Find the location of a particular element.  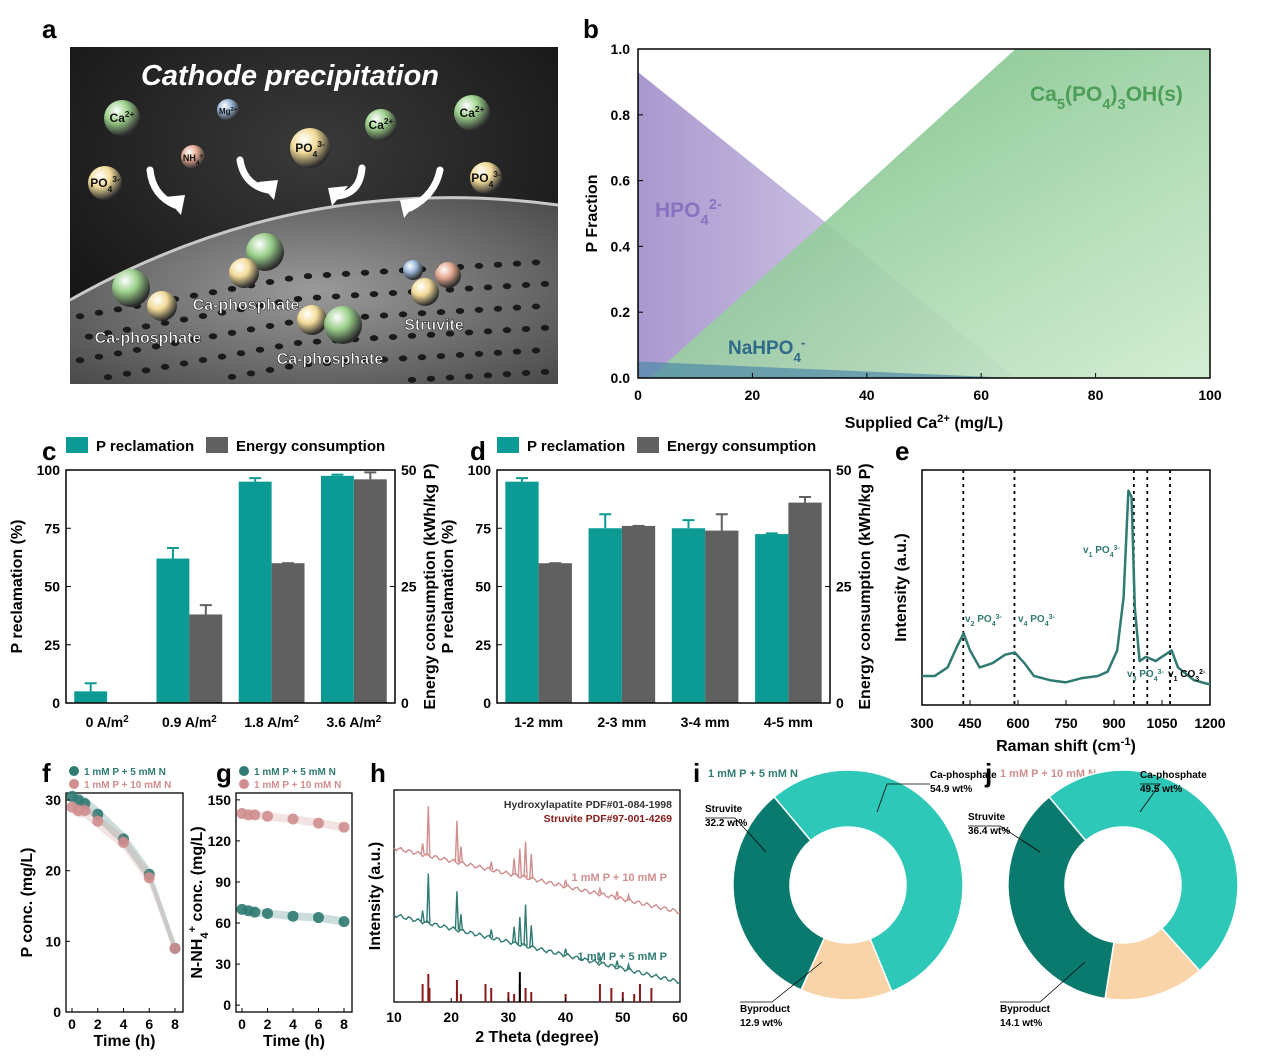

y-axis-label: Intensity (a.u.) is located at coordinates (375, 896).